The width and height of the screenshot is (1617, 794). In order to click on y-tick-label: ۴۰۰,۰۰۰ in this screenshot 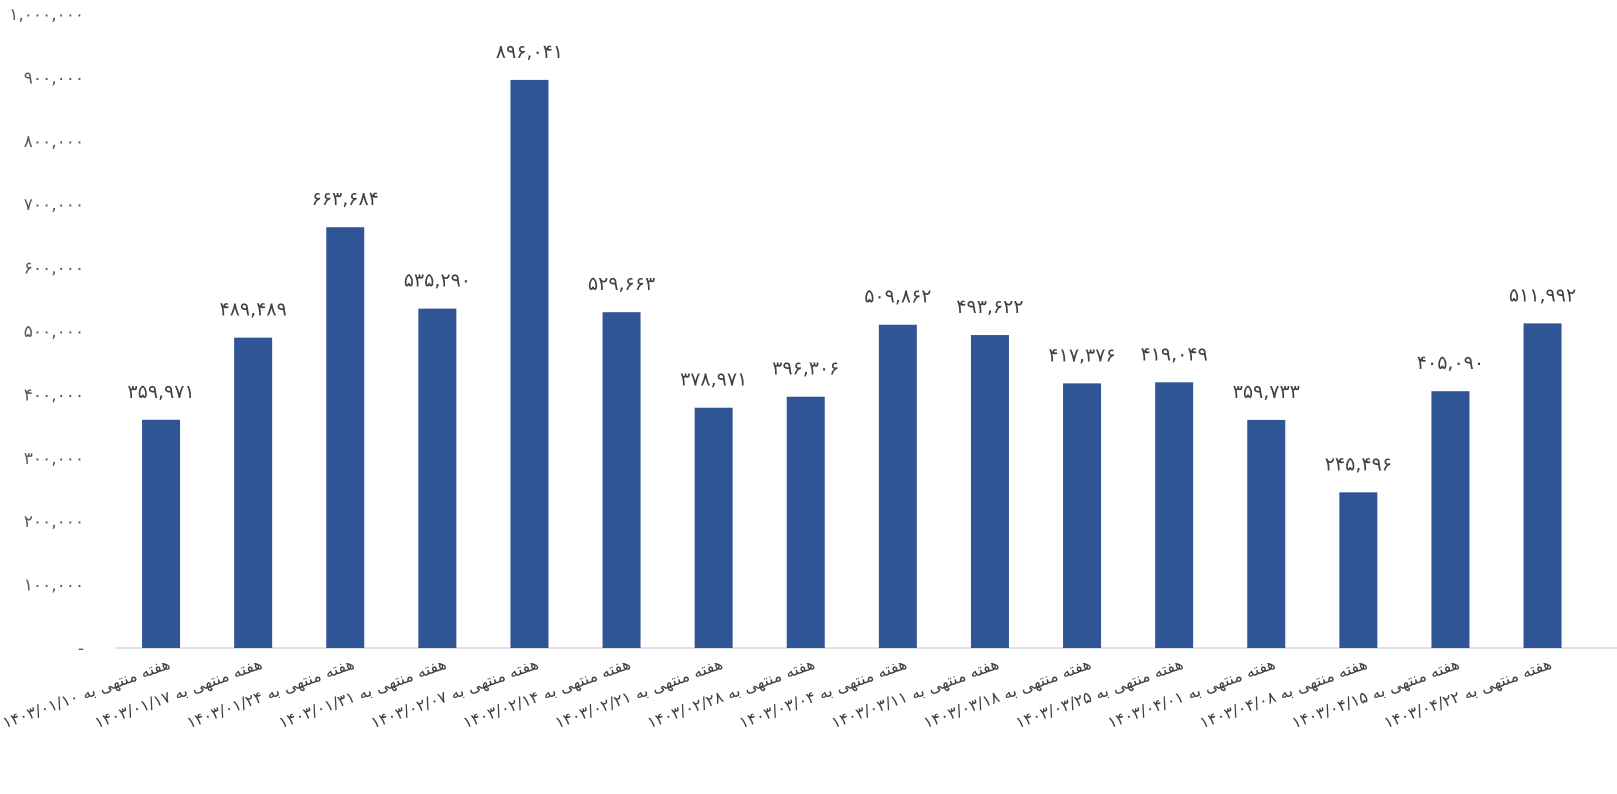, I will do `click(54, 395)`.